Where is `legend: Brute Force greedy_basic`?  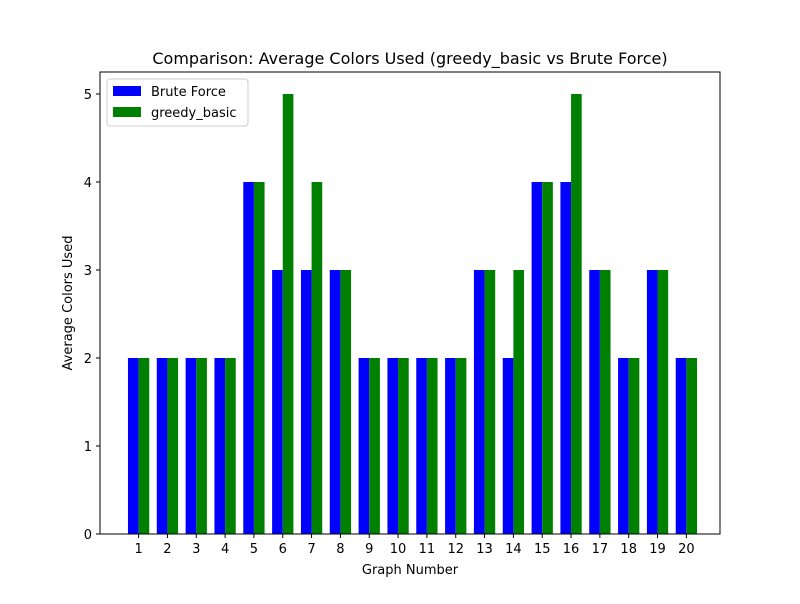 legend: Brute Force greedy_basic is located at coordinates (177, 102).